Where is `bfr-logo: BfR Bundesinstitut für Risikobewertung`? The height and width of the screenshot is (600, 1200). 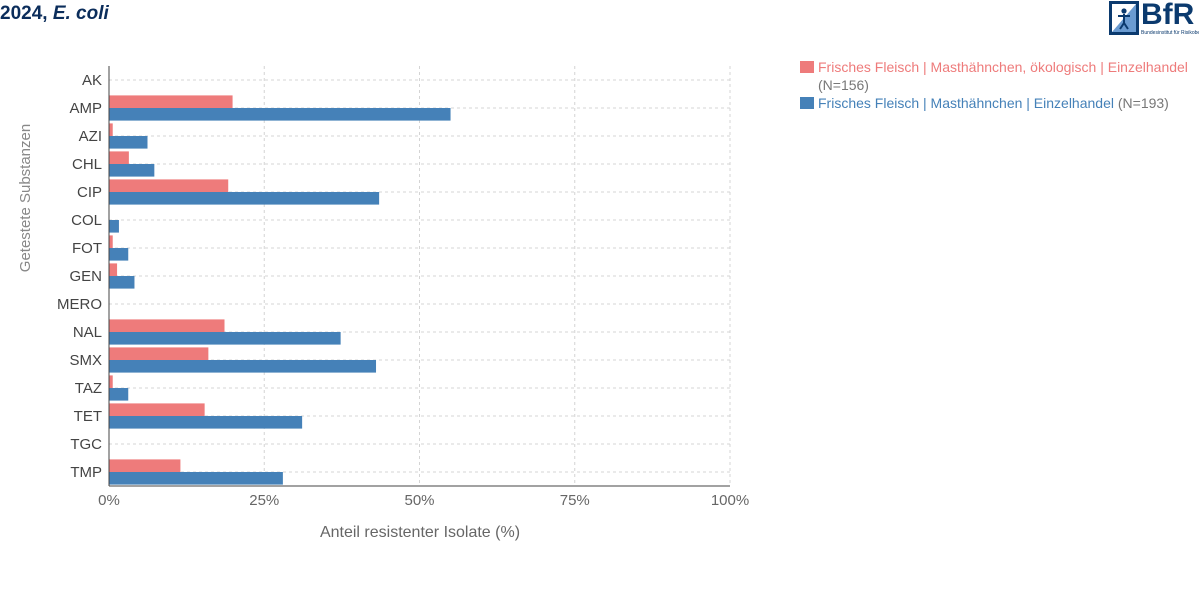 bfr-logo: BfR Bundesinstitut für Risikobewertung is located at coordinates (1154, 21).